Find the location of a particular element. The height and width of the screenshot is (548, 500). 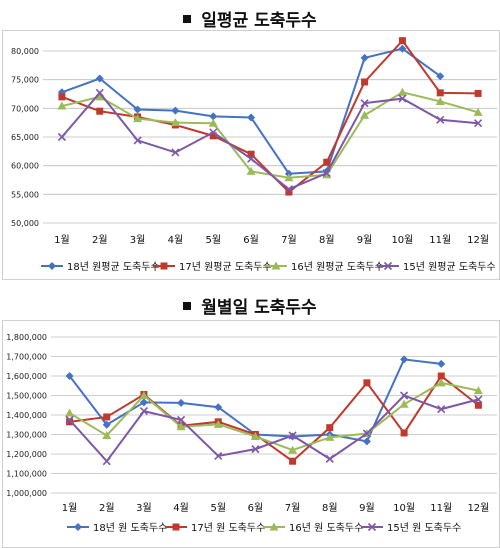

y-tick-label: 1,200,000 is located at coordinates (26, 454).